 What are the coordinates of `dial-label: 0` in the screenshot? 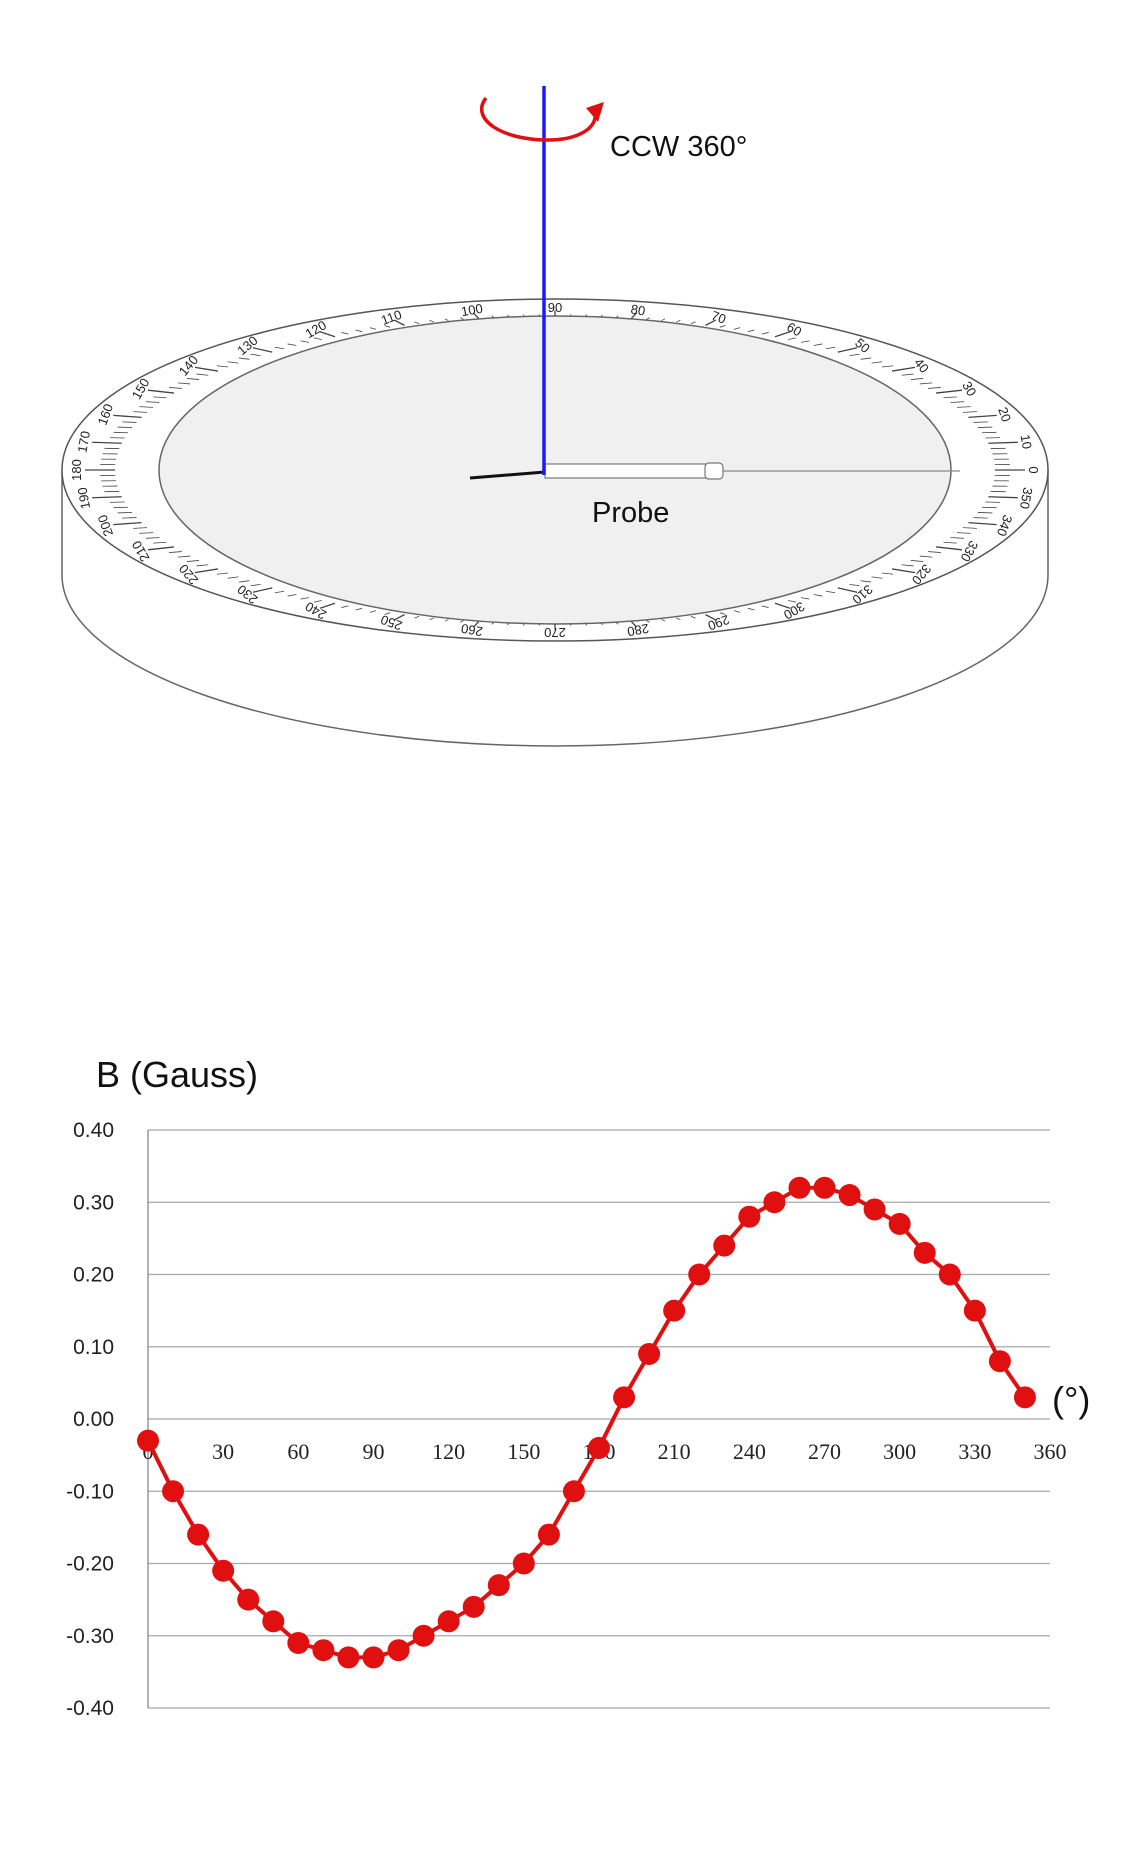 It's located at (1033, 469).